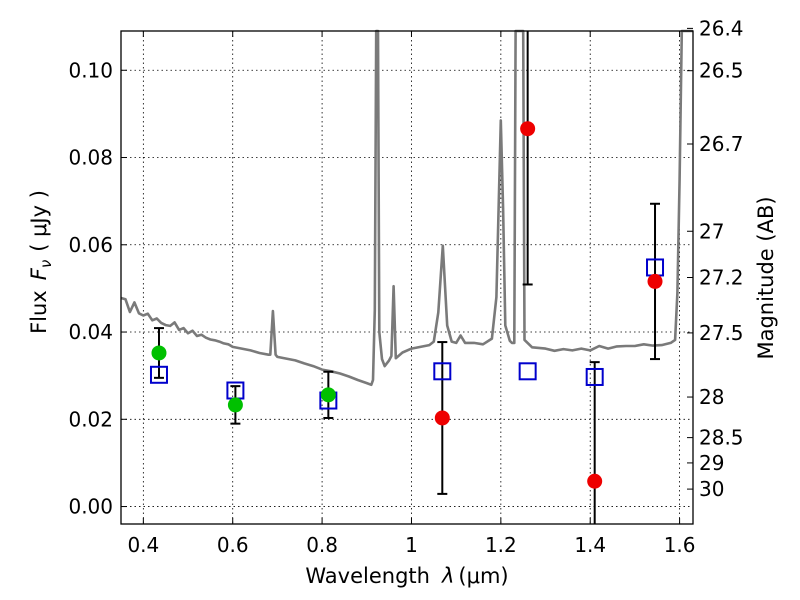 The width and height of the screenshot is (800, 600). I want to click on x-tick-label: 1, so click(411, 545).